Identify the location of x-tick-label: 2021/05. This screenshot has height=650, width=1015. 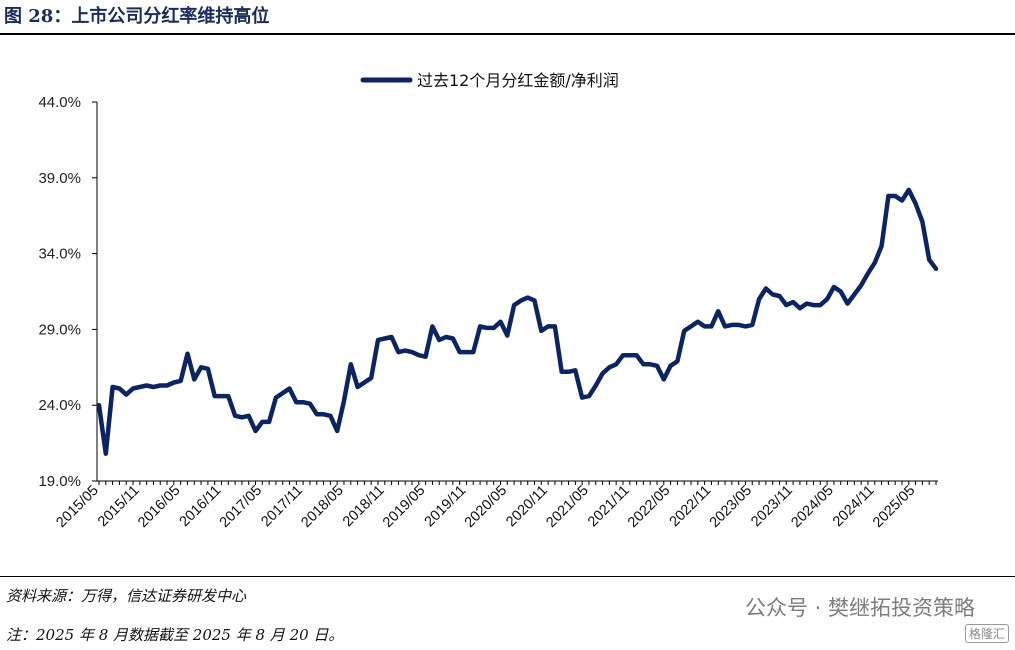
(567, 507).